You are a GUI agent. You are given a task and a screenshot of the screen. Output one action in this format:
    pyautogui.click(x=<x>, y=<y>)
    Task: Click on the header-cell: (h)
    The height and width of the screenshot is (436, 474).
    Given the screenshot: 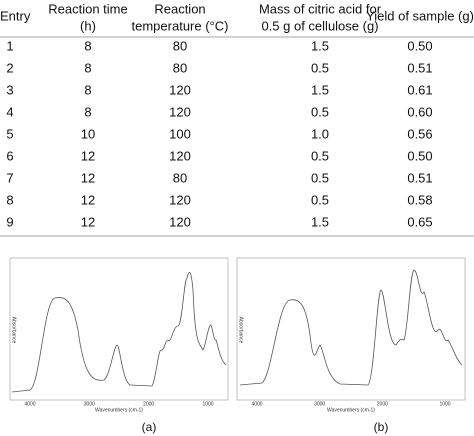 What is the action you would take?
    pyautogui.click(x=88, y=25)
    